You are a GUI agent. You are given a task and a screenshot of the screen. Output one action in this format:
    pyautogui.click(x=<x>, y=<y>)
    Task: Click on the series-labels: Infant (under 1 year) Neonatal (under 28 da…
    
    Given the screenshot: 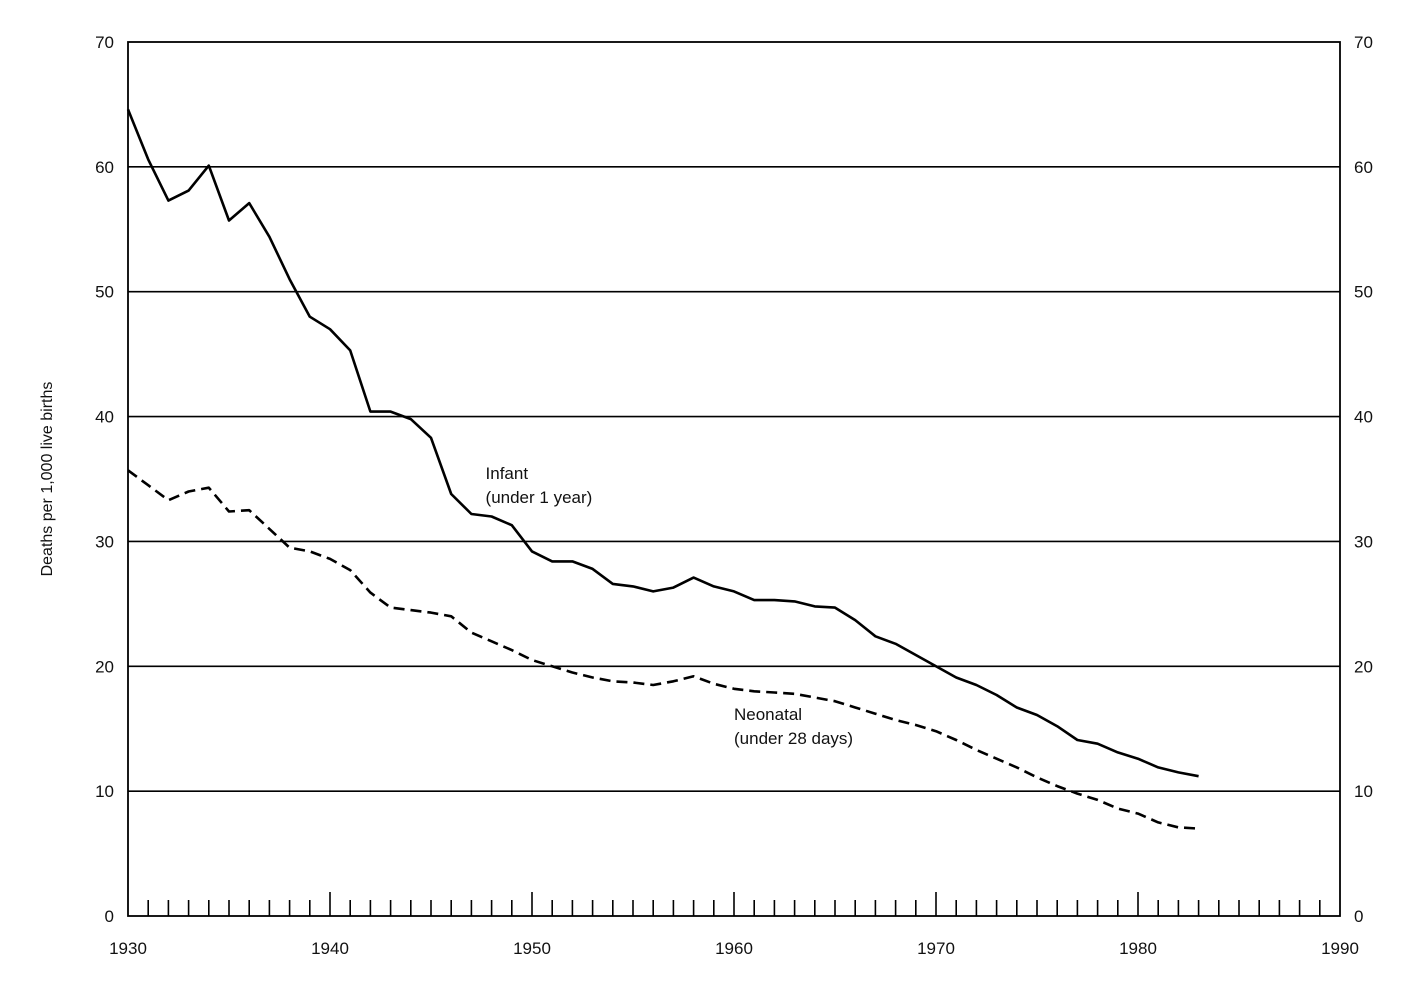 What is the action you would take?
    pyautogui.click(x=670, y=606)
    